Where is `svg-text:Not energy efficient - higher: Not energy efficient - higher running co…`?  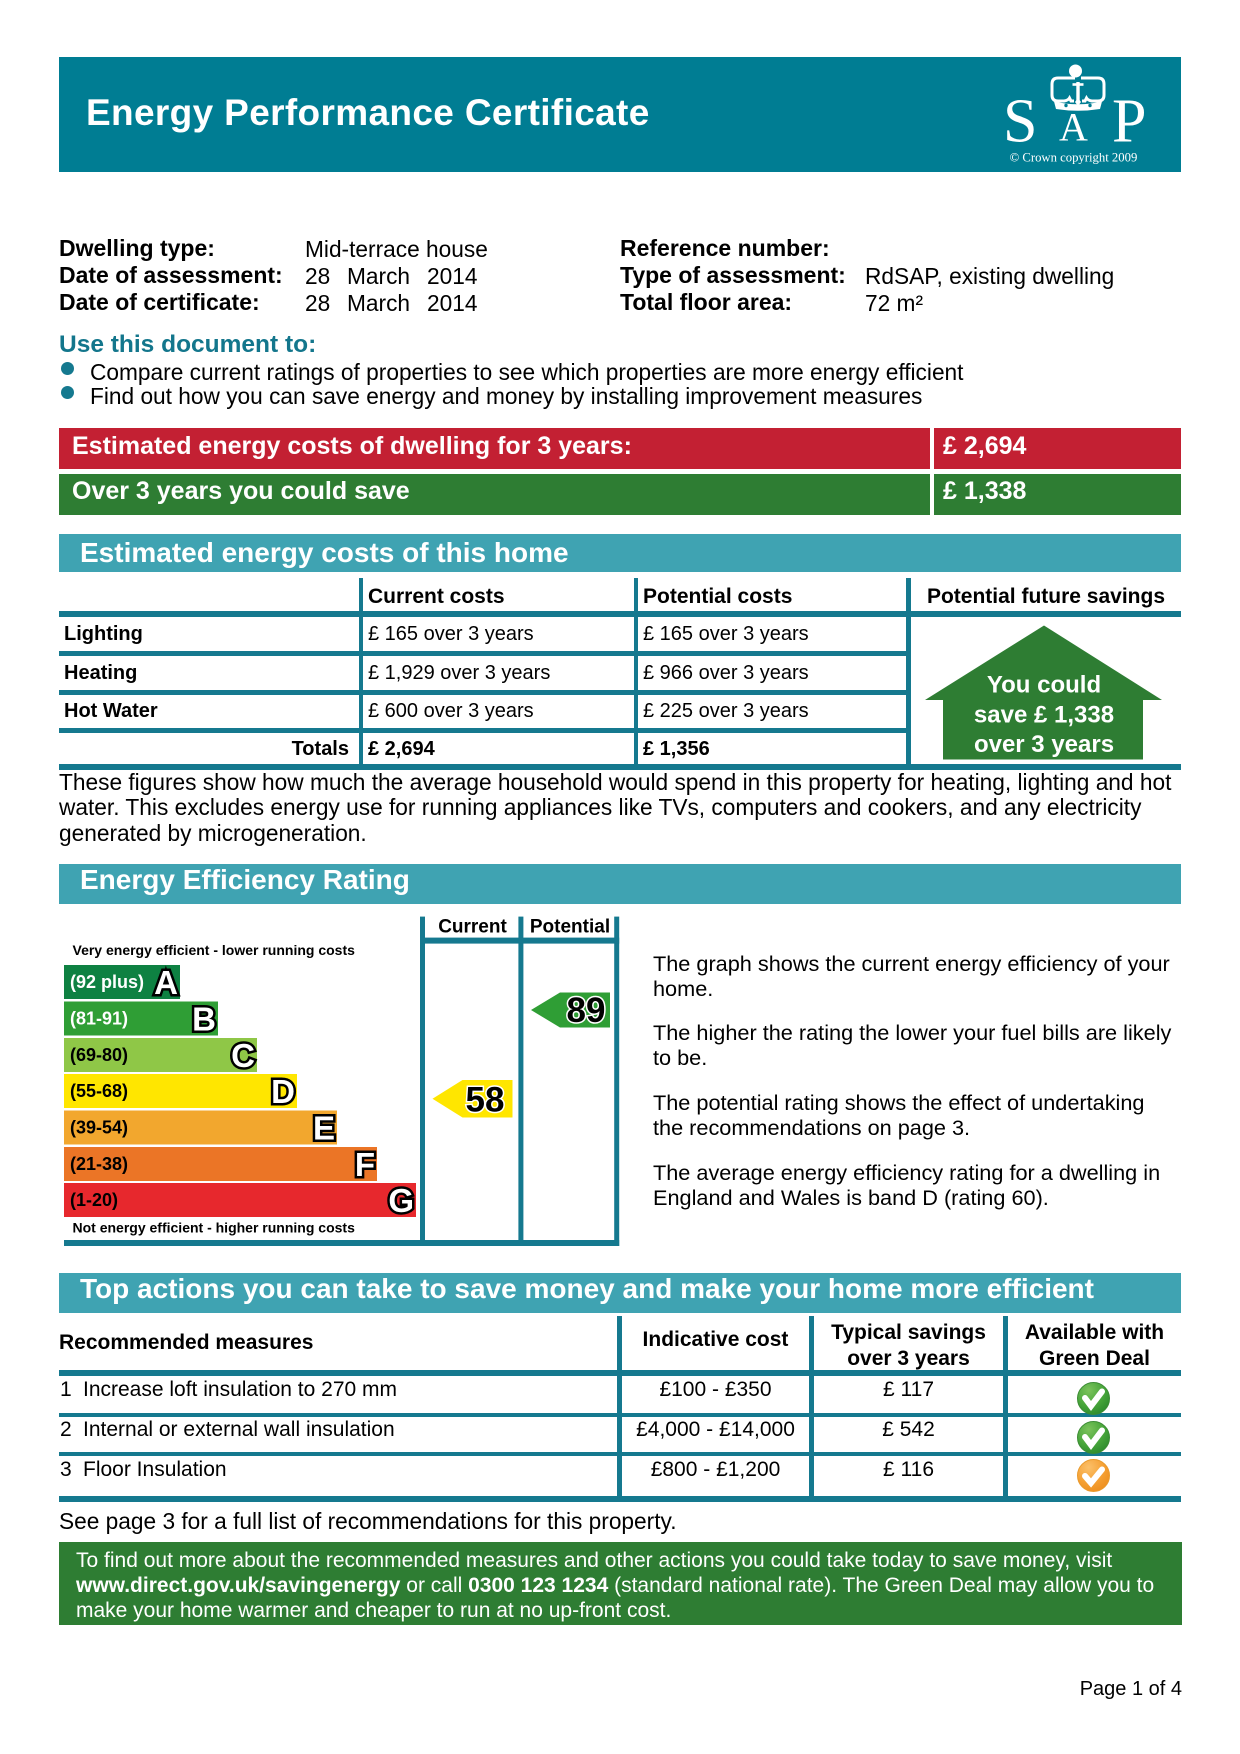
svg-text:Not energy efficient - higher: Not energy efficient - higher running co… is located at coordinates (214, 1228).